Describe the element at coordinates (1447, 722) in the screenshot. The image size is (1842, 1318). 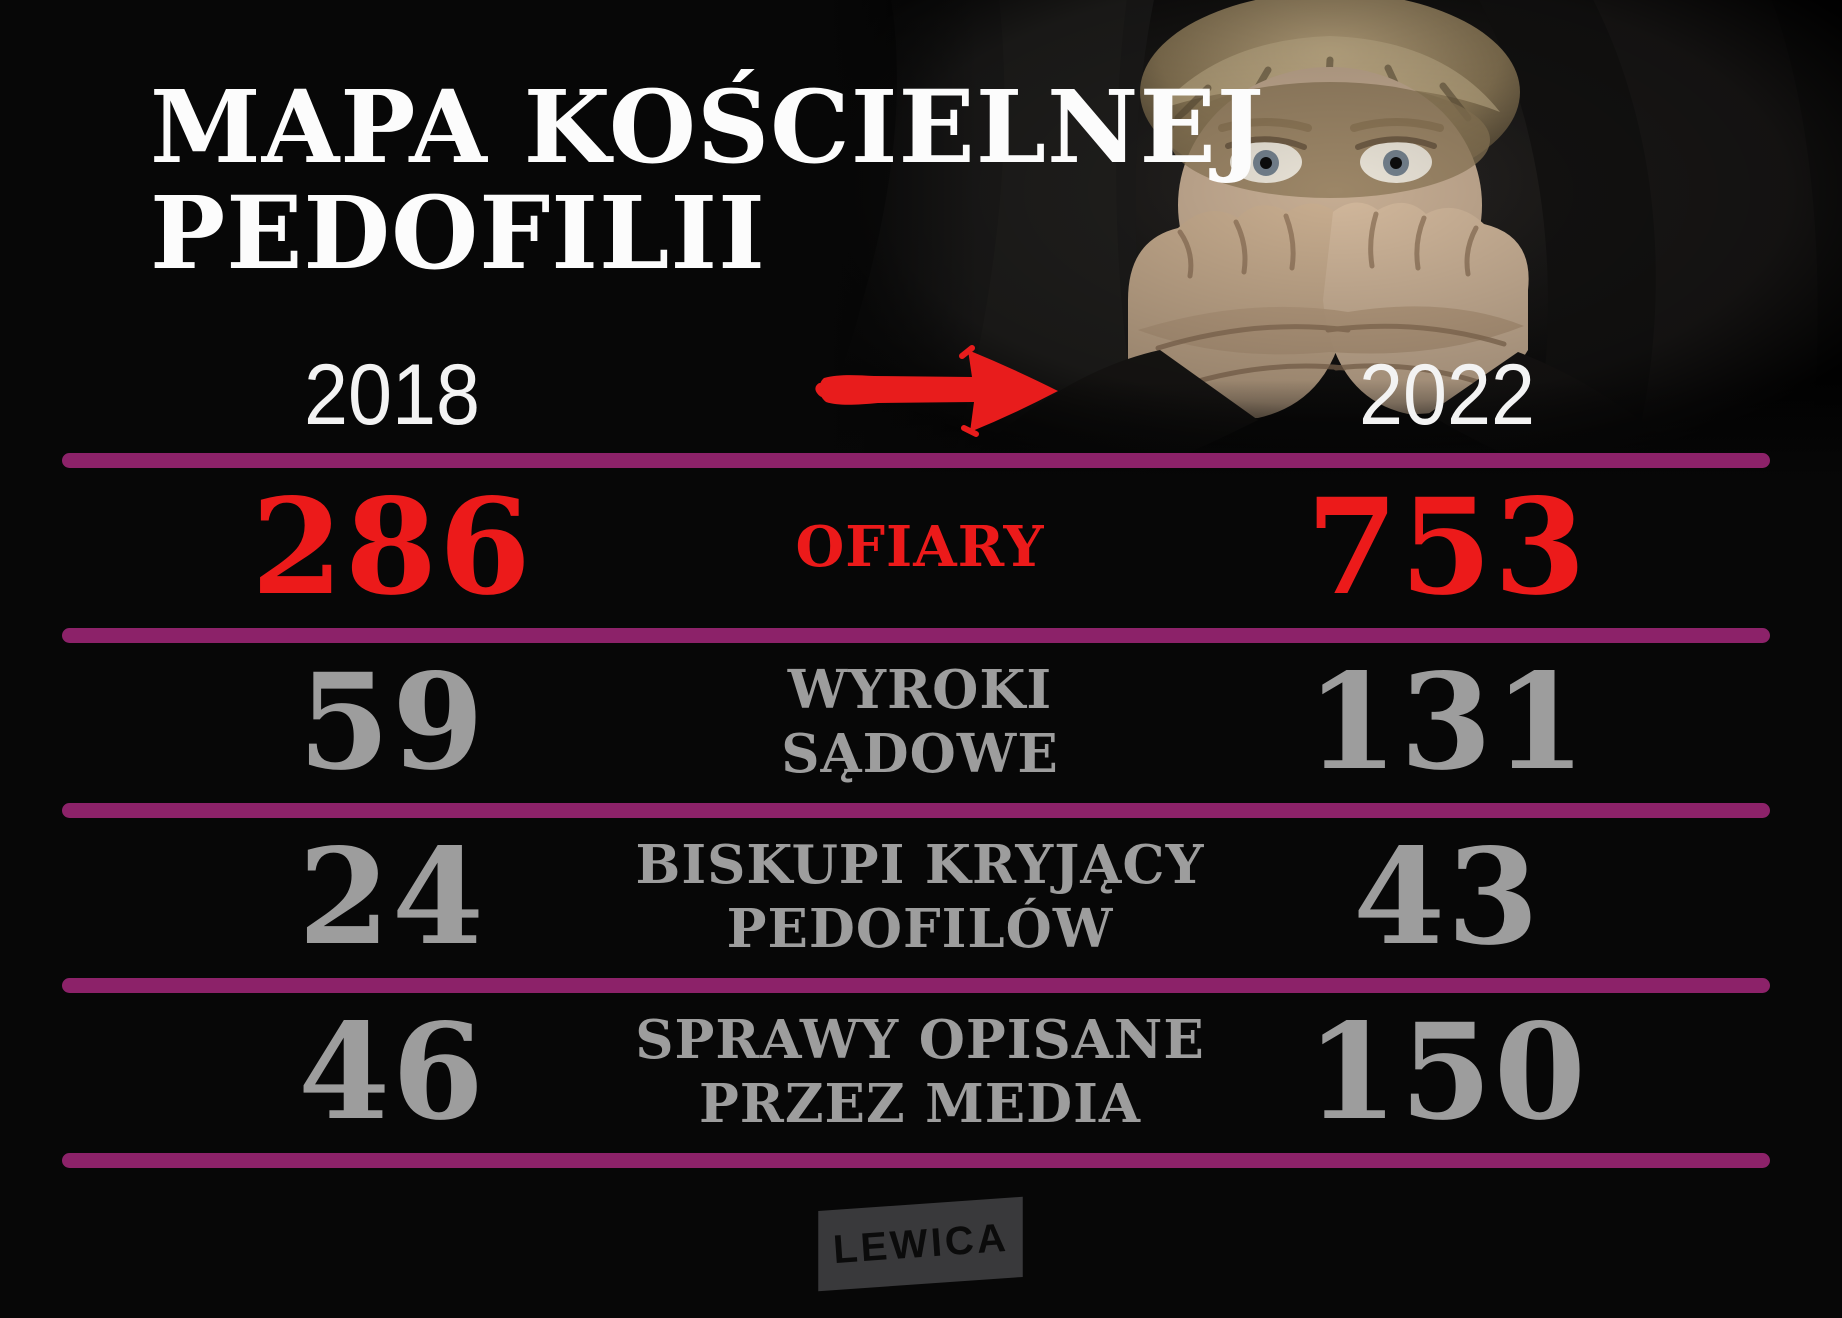
I see `value-2022: 131` at that location.